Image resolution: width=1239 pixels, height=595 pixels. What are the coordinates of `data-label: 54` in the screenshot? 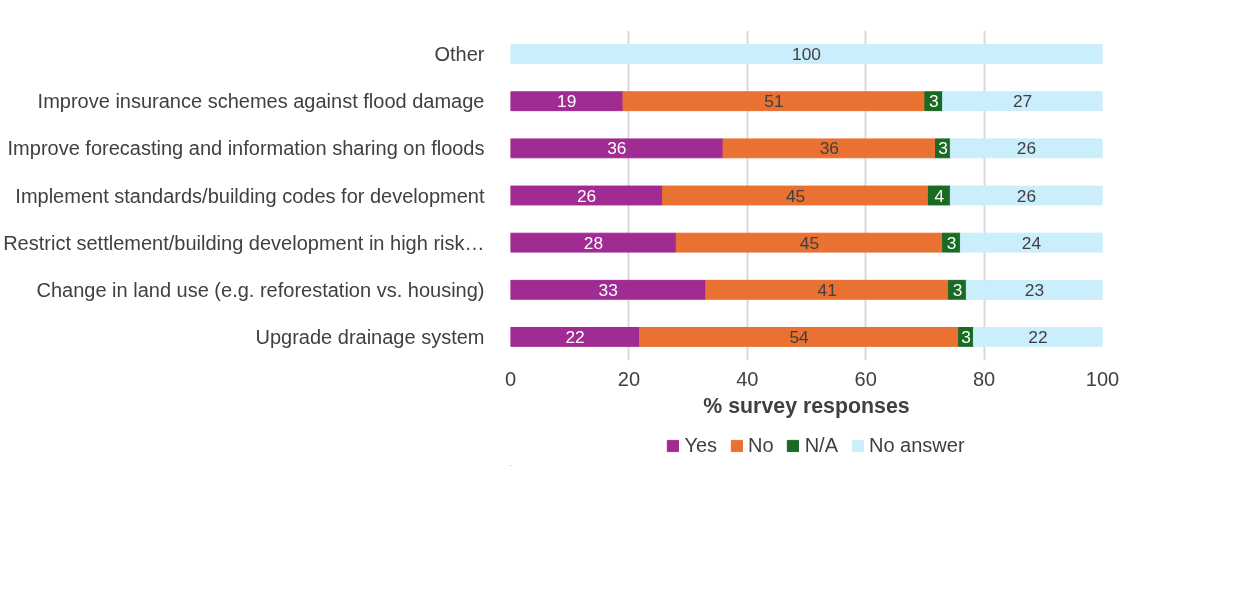 It's located at (799, 336).